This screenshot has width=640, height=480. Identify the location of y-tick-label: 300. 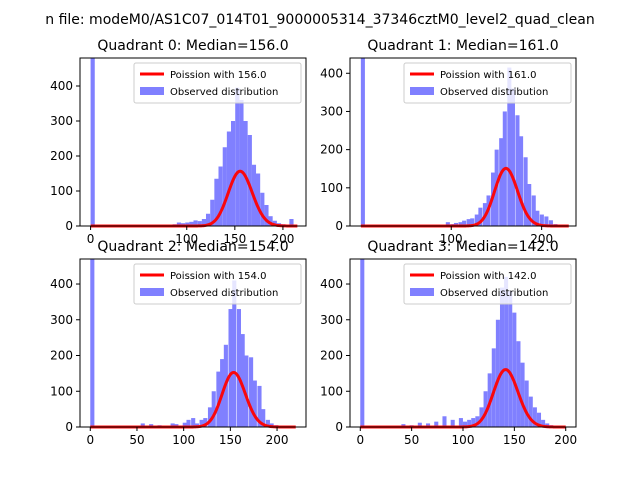
(61, 320).